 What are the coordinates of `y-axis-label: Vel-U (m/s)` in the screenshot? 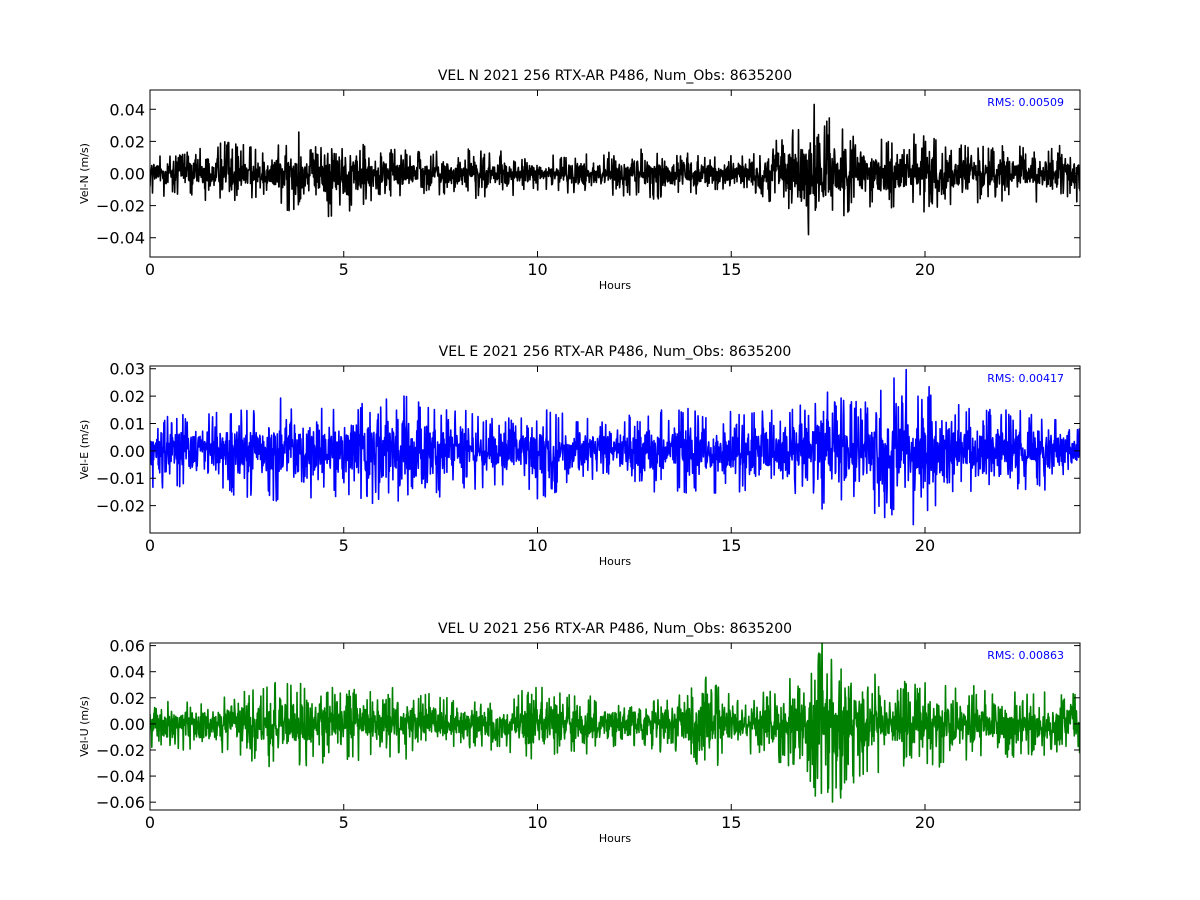 It's located at (84, 726).